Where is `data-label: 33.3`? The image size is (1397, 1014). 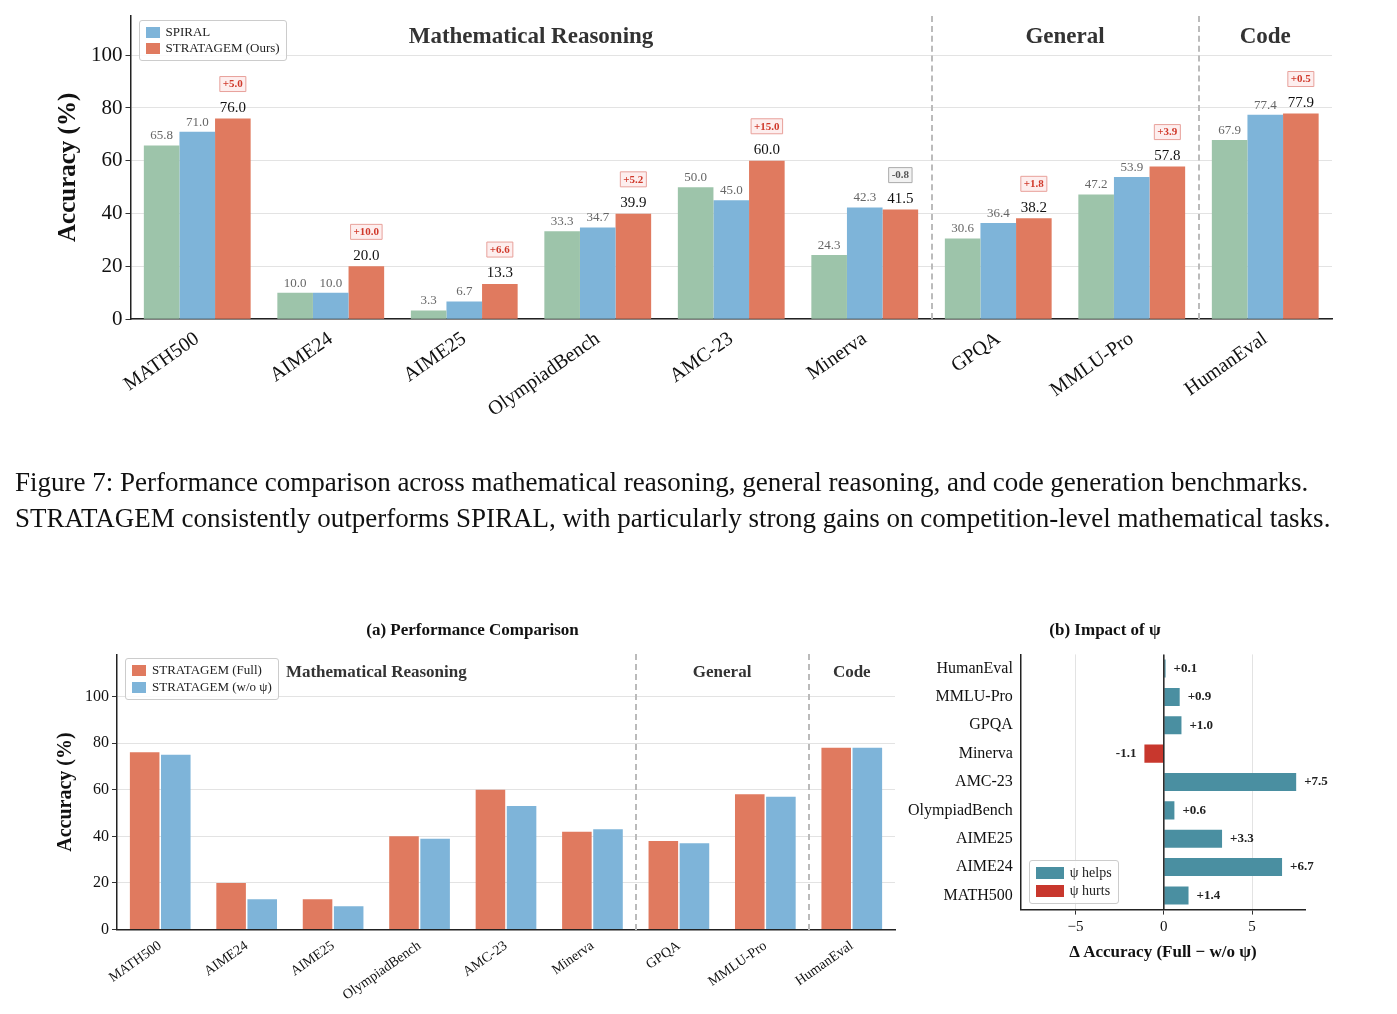 data-label: 33.3 is located at coordinates (562, 221).